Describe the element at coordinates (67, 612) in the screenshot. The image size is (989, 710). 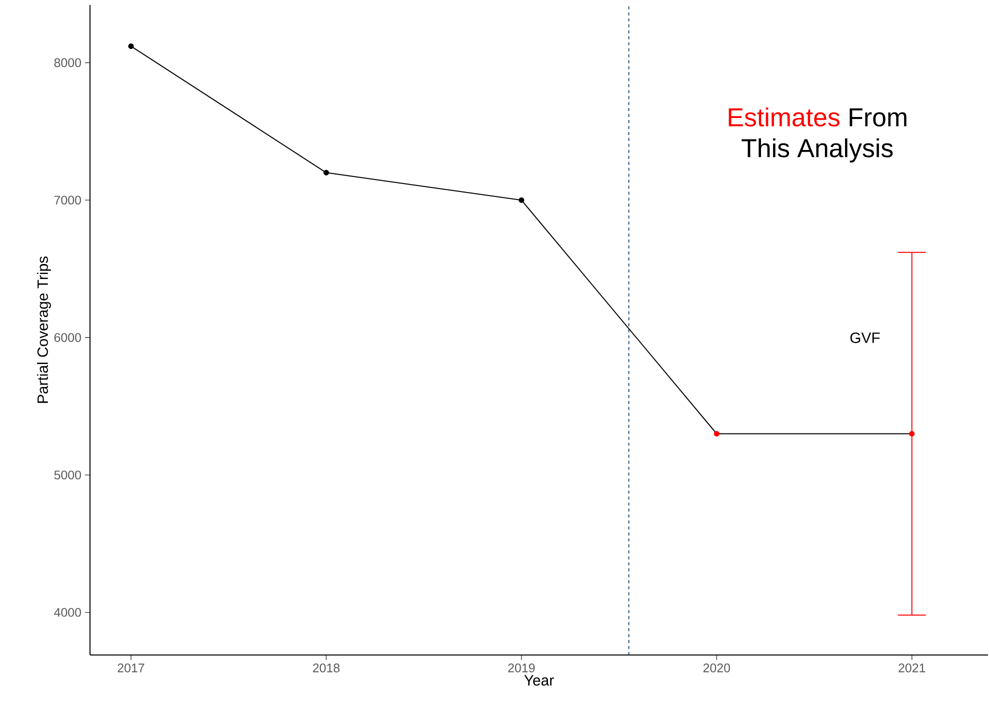
I see `y-tick-label: 4000` at that location.